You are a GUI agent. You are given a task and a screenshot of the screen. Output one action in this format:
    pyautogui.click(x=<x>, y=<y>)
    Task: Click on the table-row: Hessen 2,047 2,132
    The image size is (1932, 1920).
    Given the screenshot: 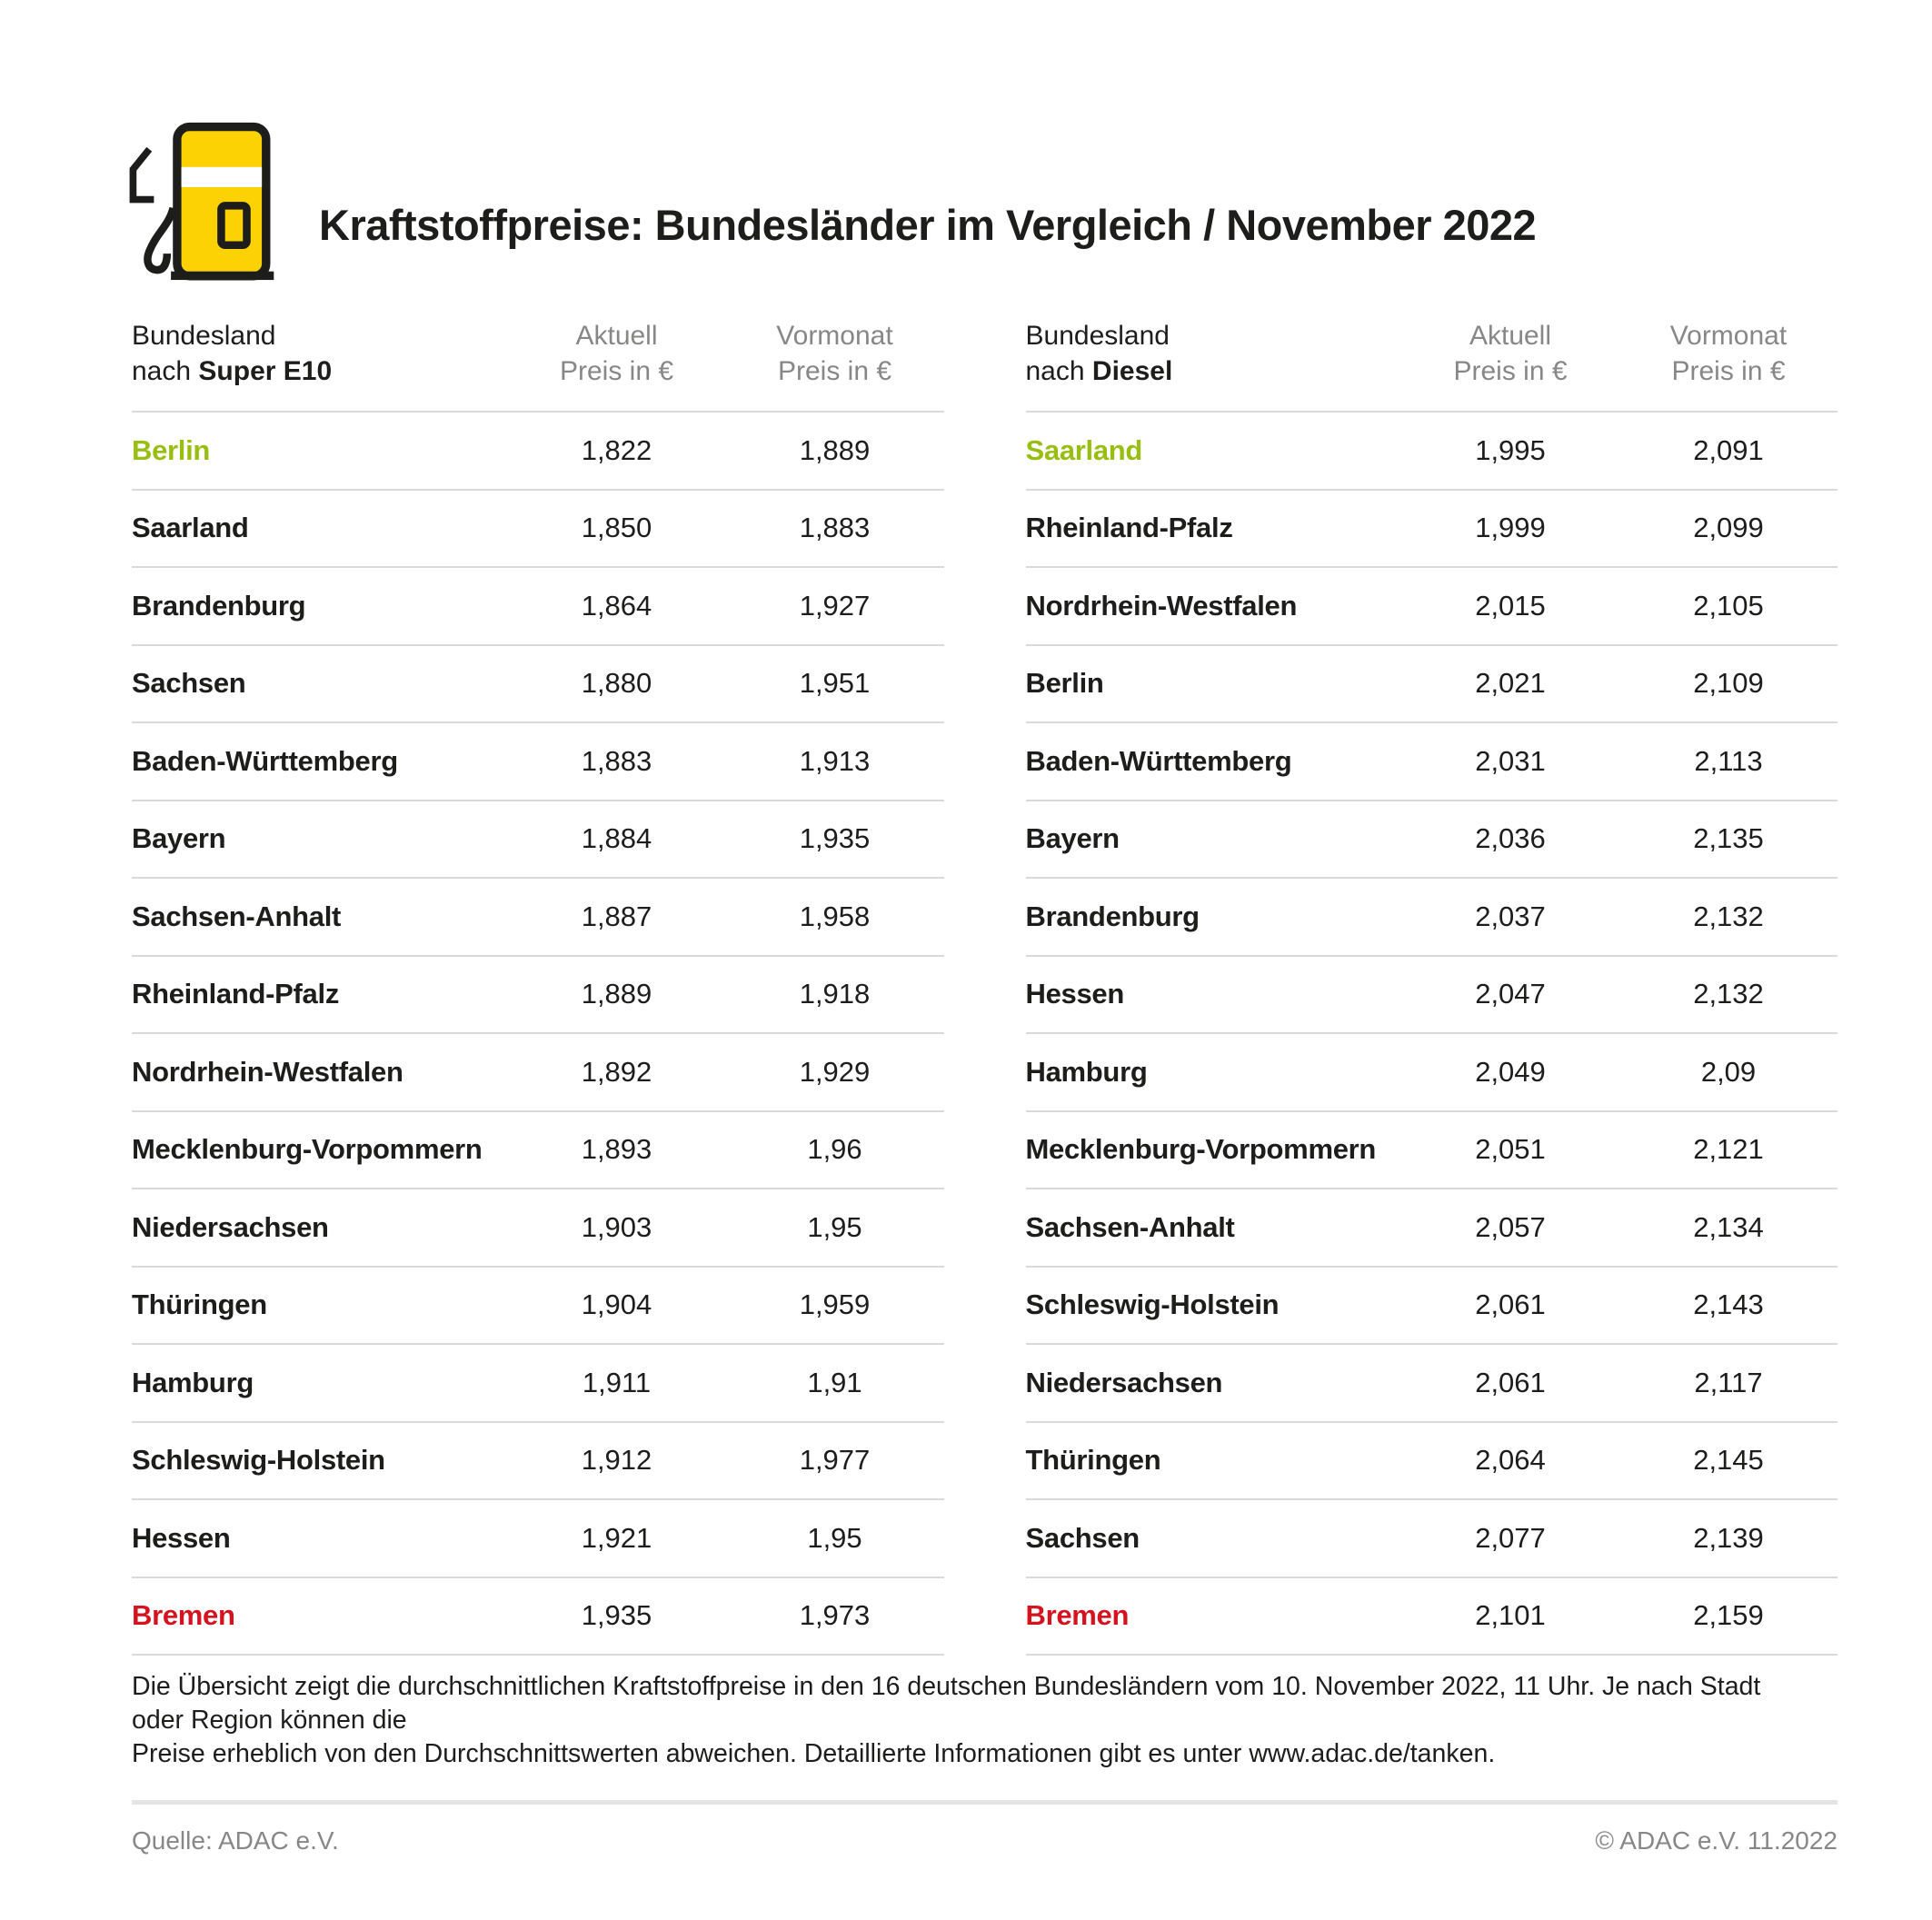 What is the action you would take?
    pyautogui.click(x=1431, y=995)
    